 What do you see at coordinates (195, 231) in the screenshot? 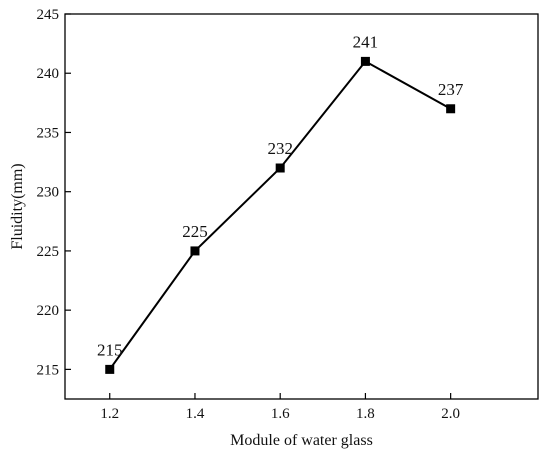
I see `data-label: 225` at bounding box center [195, 231].